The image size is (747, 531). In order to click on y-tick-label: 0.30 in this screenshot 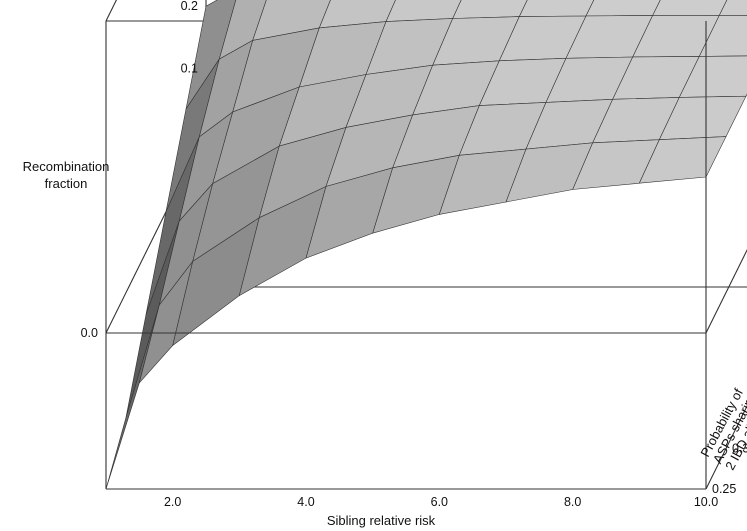, I will do `click(739, 449)`.